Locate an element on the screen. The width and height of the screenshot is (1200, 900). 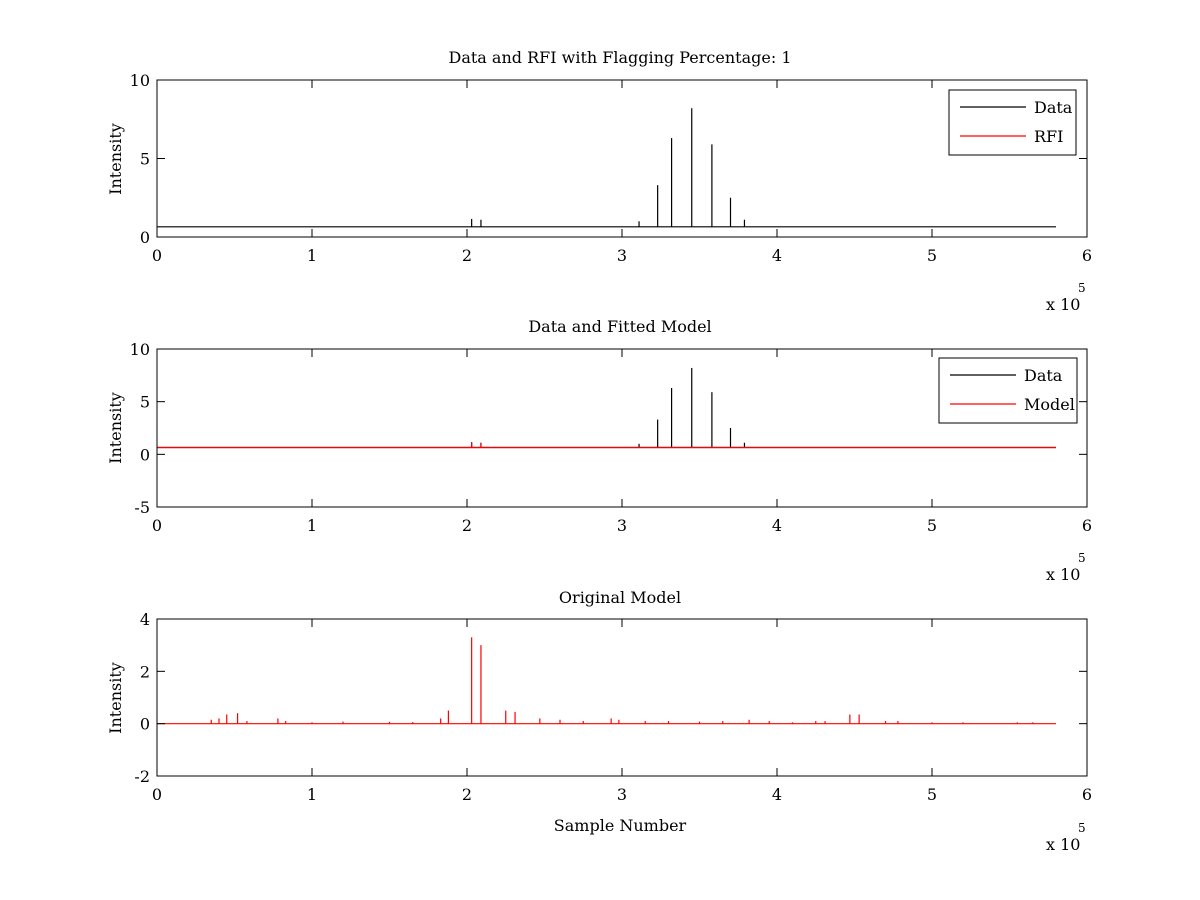
rfi-series-layer is located at coordinates (606, 168).